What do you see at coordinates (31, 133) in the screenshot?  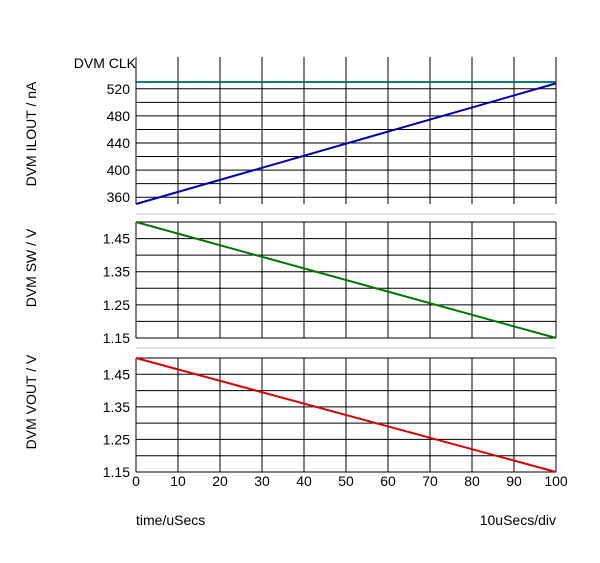 I see `ilout-y-axis-title: DVM ILOUT / nA` at bounding box center [31, 133].